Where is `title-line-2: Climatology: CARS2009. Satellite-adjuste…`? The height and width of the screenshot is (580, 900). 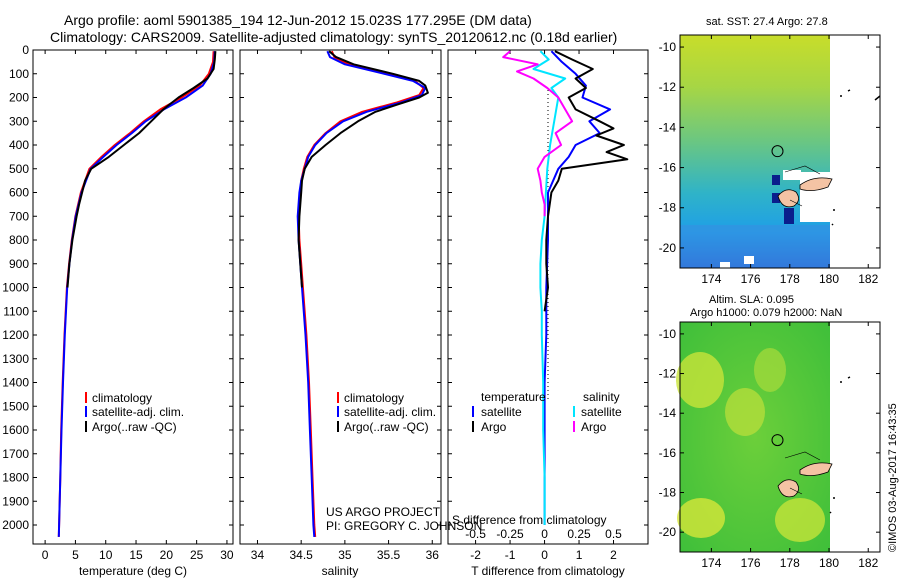 title-line-2: Climatology: CARS2009. Satellite-adjuste… is located at coordinates (333, 37).